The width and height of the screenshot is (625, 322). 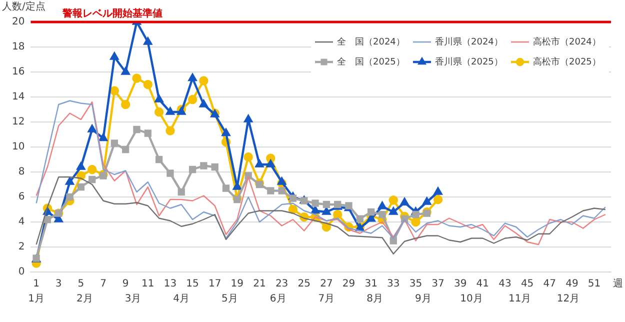 What do you see at coordinates (374, 299) in the screenshot?
I see `text: 8月` at bounding box center [374, 299].